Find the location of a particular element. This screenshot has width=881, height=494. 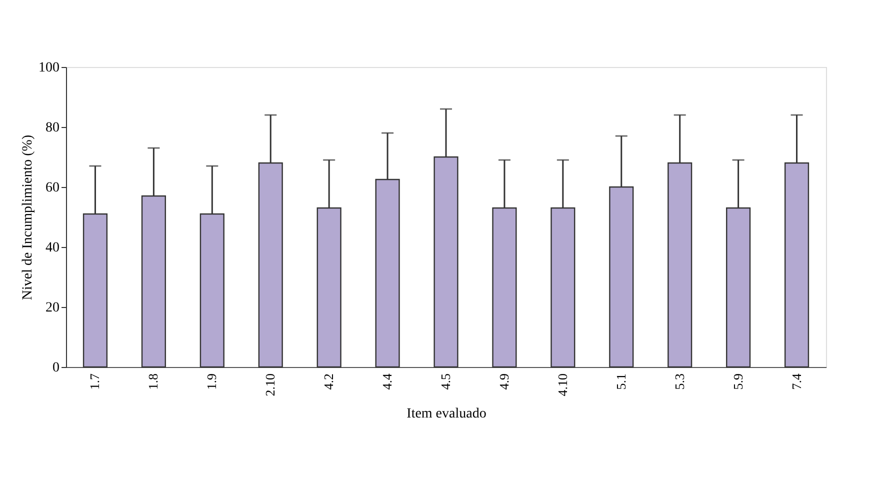

x-tick-label: 4.5 is located at coordinates (445, 382).